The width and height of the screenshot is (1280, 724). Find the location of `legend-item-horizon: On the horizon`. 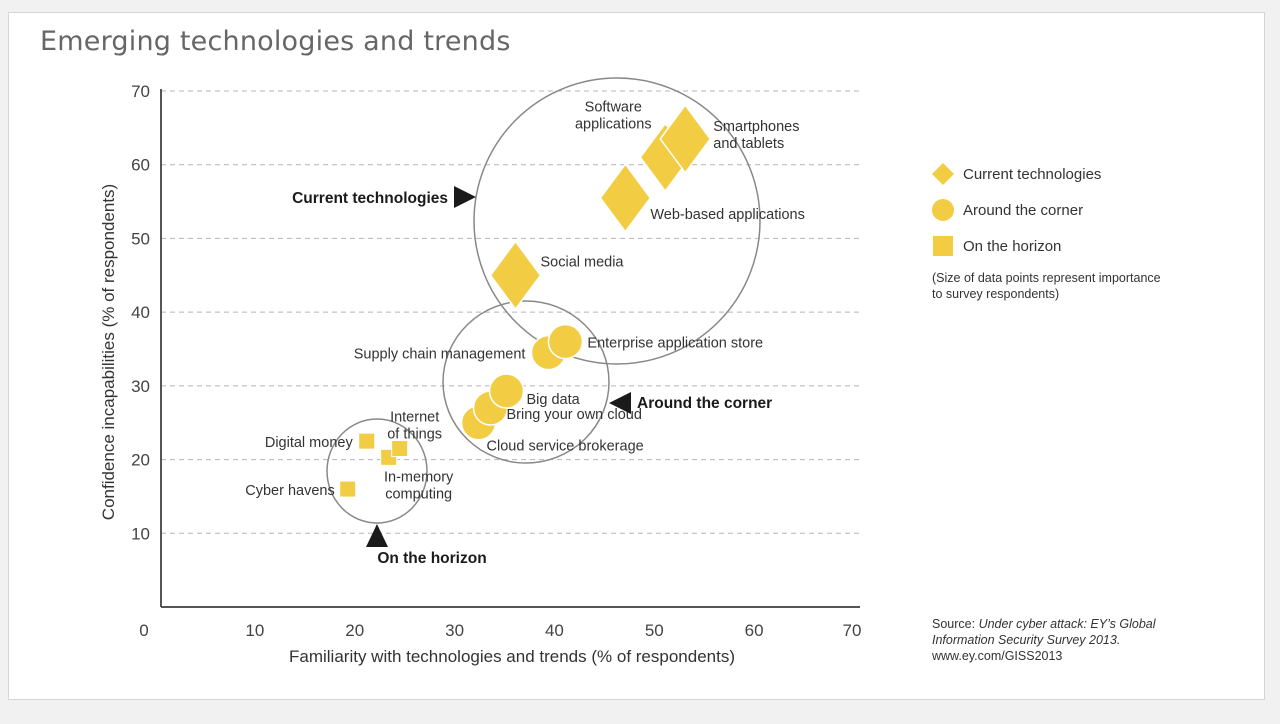

legend-item-horizon: On the horizon is located at coordinates (1057, 246).